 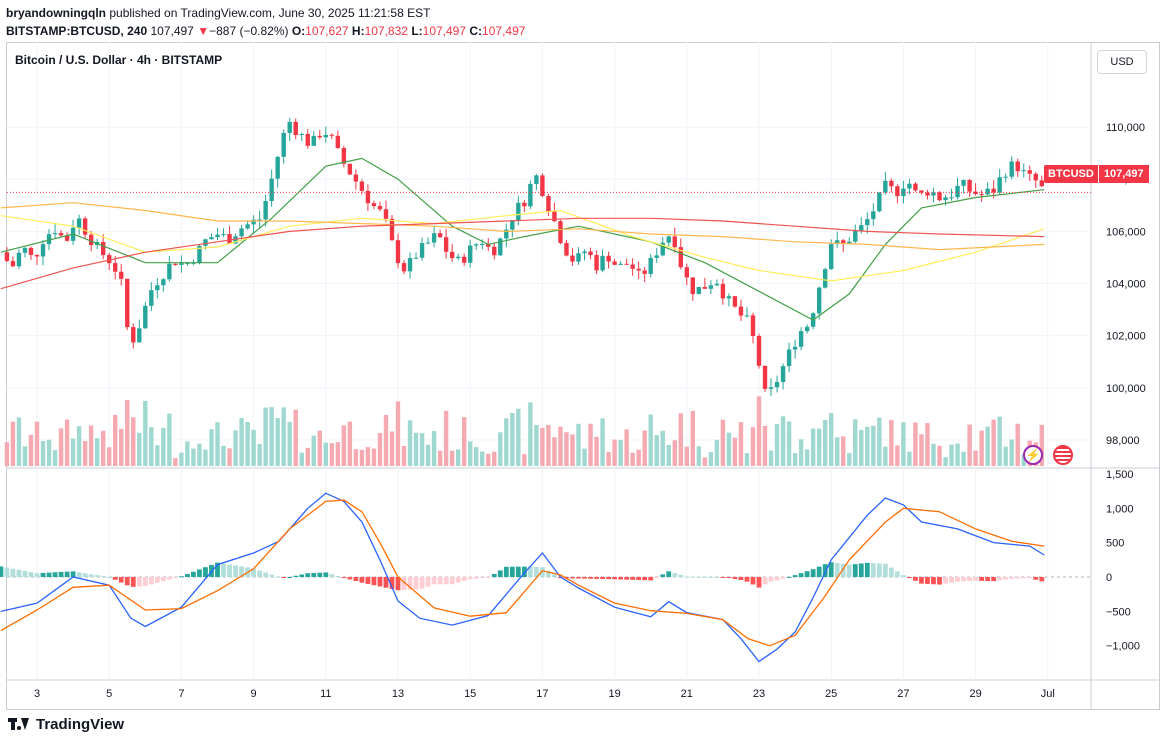 I want to click on brand-name: TradingView, so click(x=80, y=724).